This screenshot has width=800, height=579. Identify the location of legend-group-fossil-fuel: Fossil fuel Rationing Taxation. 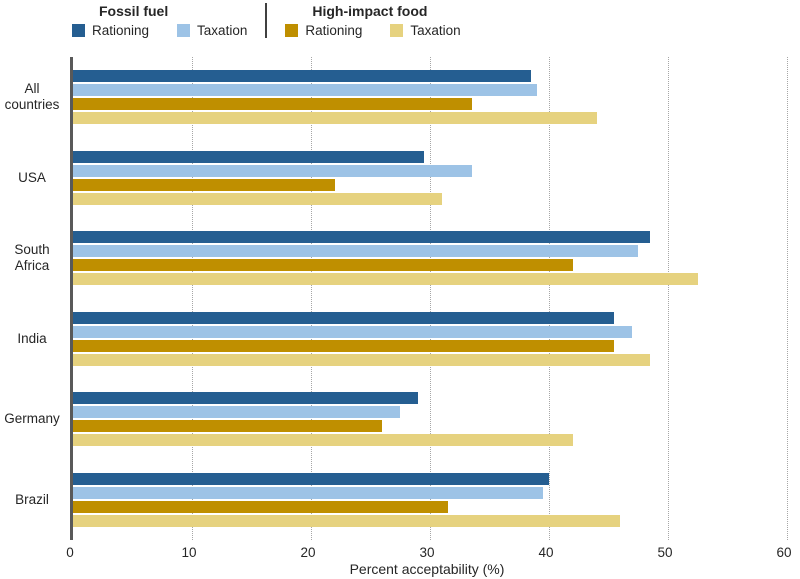
(159, 20).